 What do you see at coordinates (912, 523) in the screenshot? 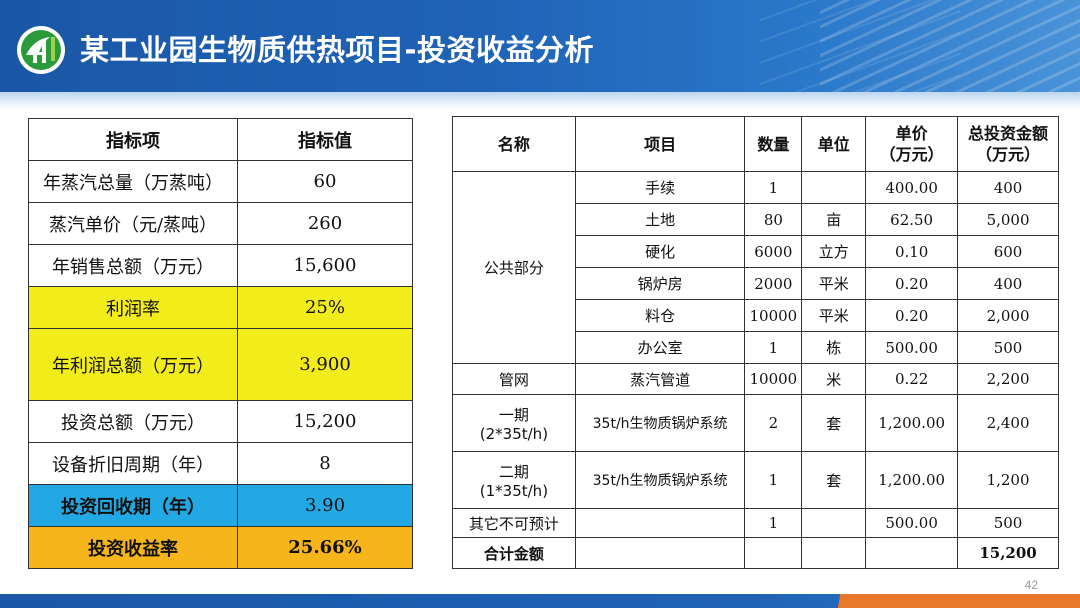
I see `cell-price: 500.00` at bounding box center [912, 523].